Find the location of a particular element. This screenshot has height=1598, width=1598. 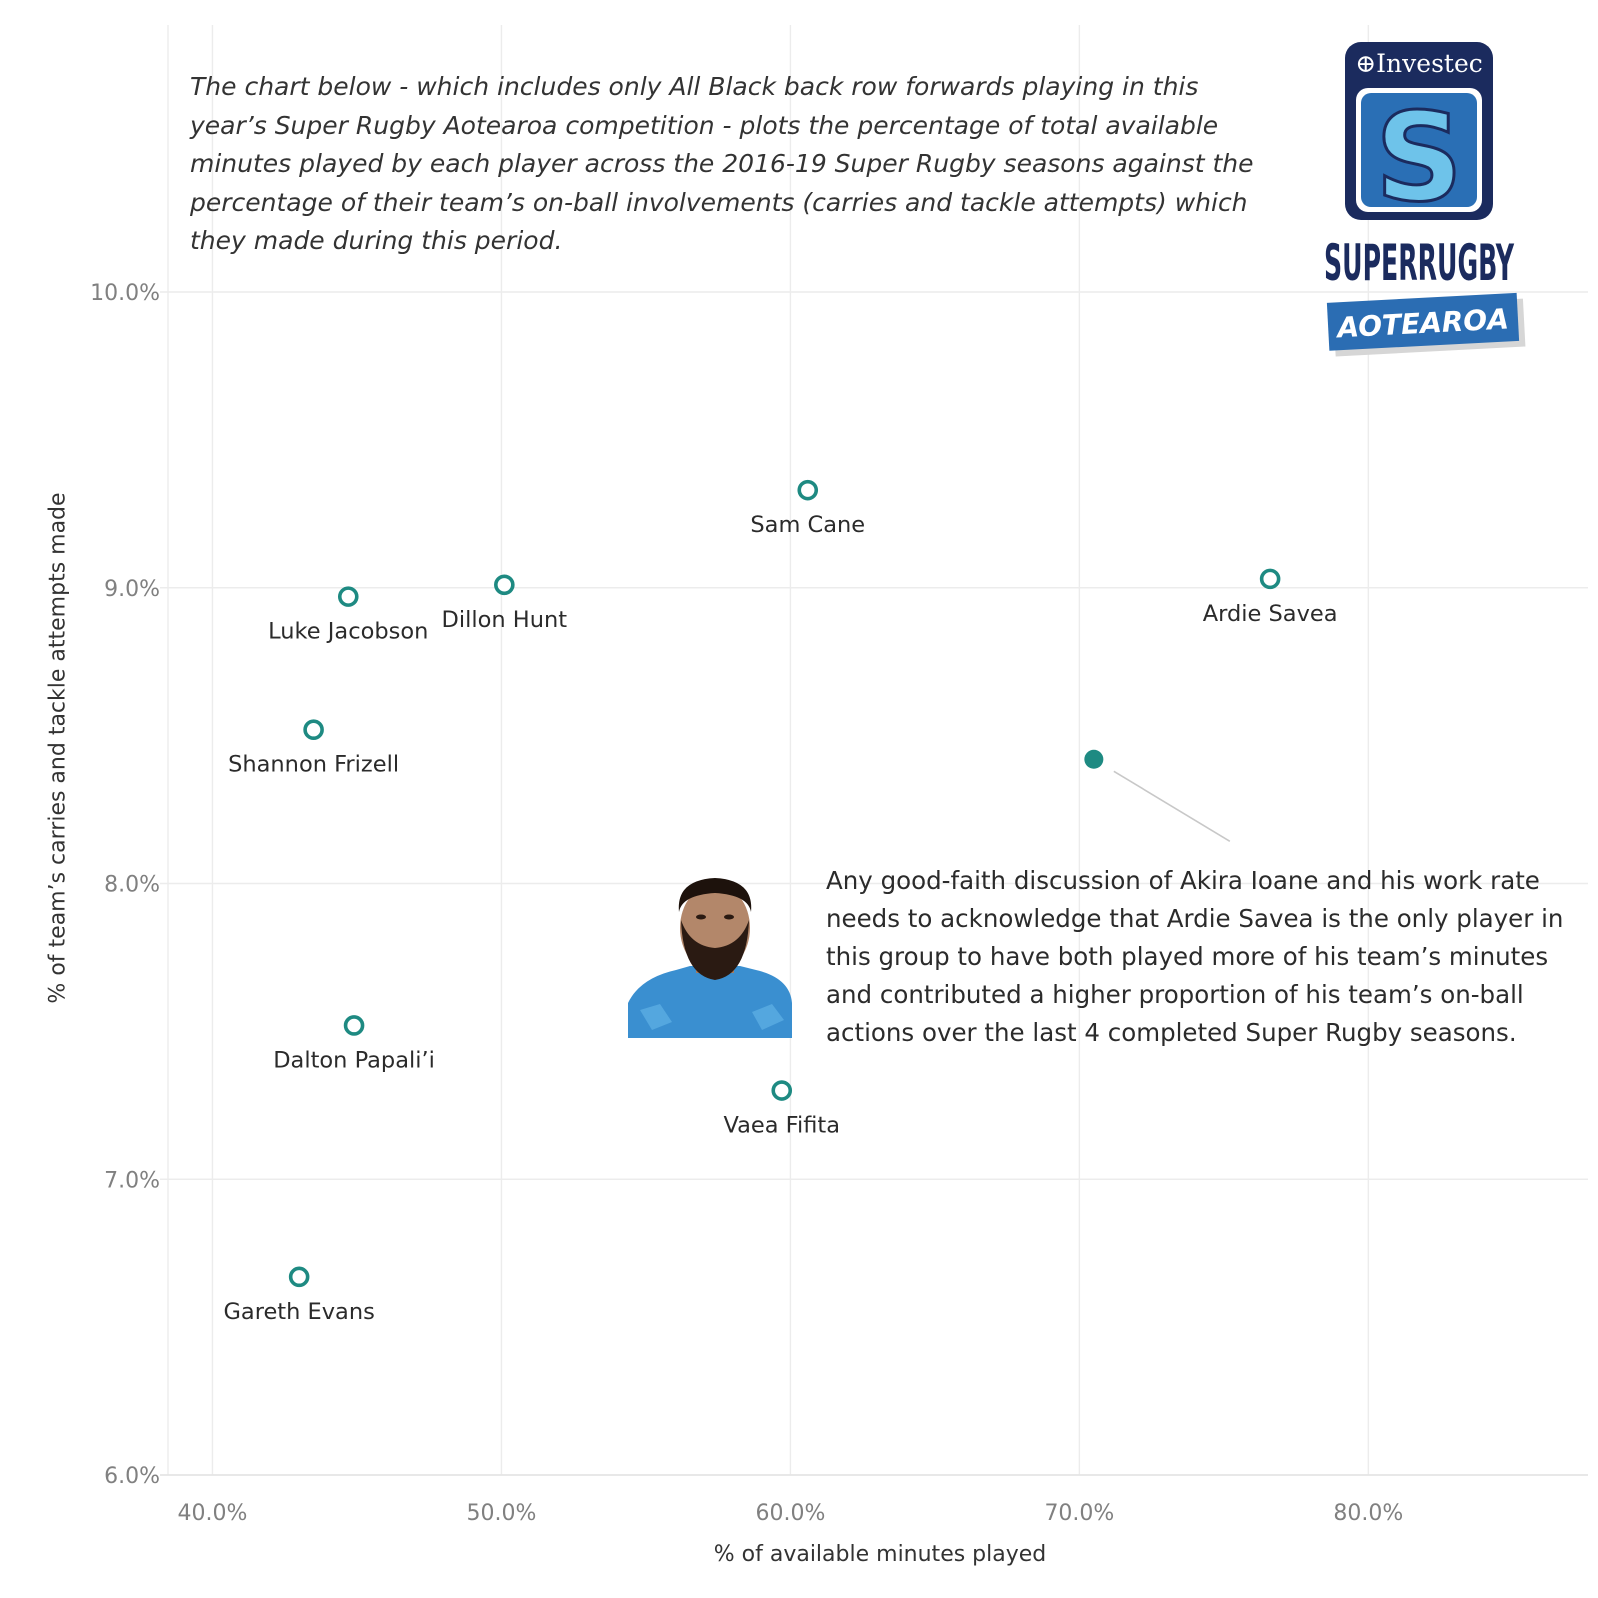

logo-brand-text: SUPERRUGBY is located at coordinates (1419, 263).